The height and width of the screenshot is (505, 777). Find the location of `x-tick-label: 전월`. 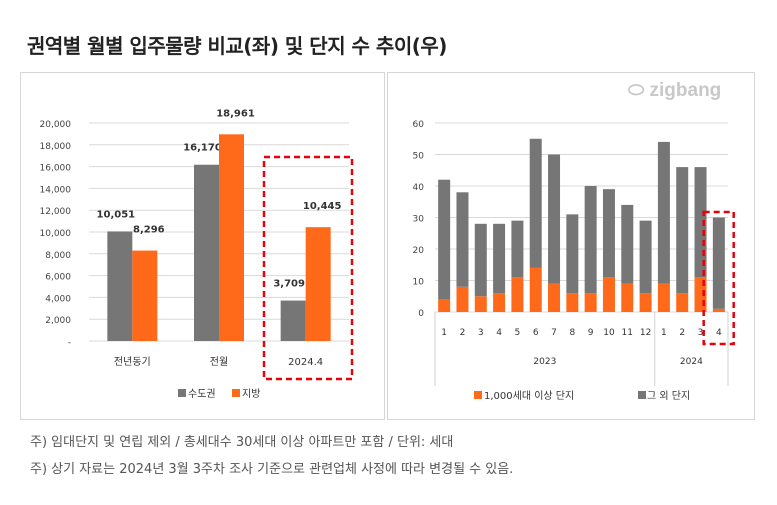

x-tick-label: 전월 is located at coordinates (219, 362).